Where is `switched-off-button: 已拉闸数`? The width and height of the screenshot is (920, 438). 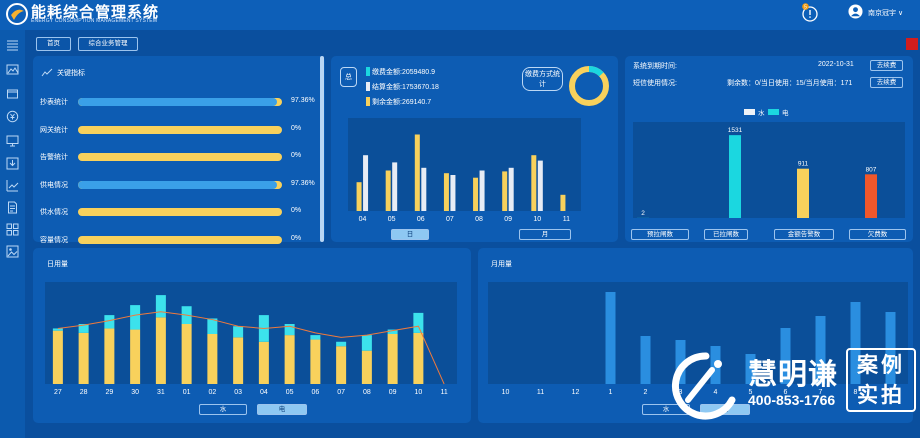 switched-off-button: 已拉闸数 is located at coordinates (726, 234).